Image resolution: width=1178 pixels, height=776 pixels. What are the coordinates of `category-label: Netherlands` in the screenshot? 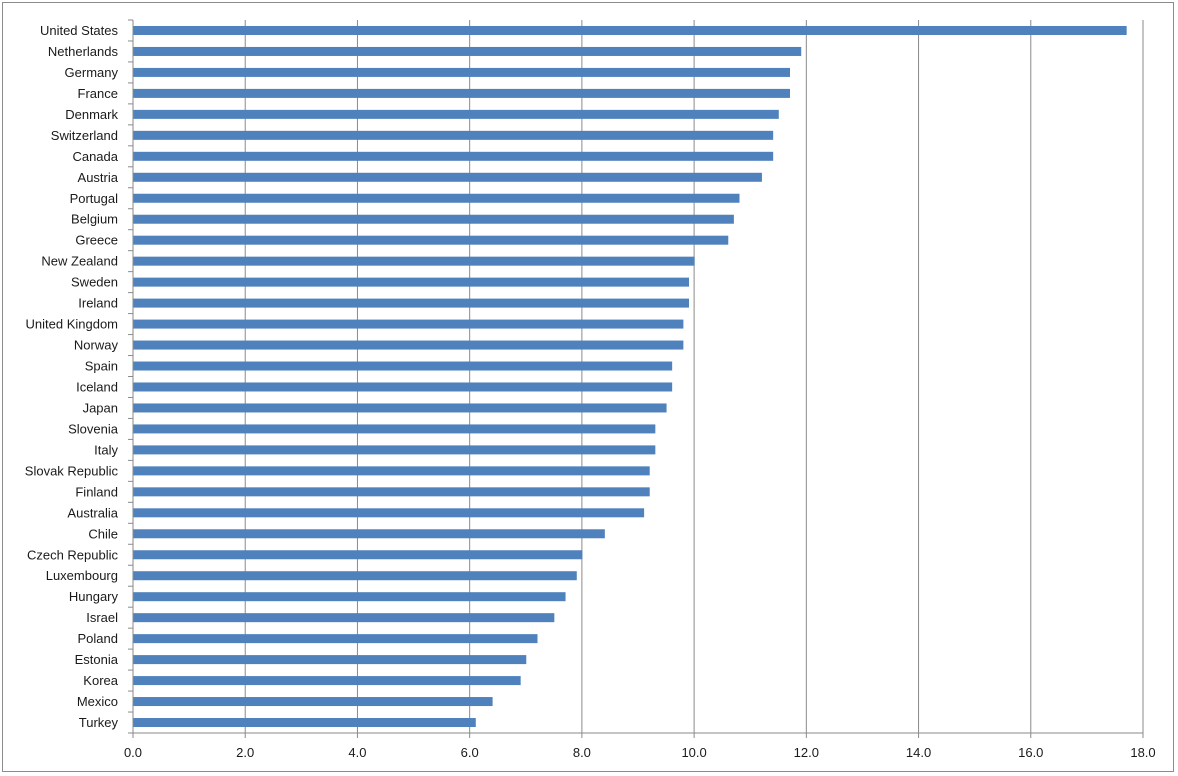 It's located at (83, 51).